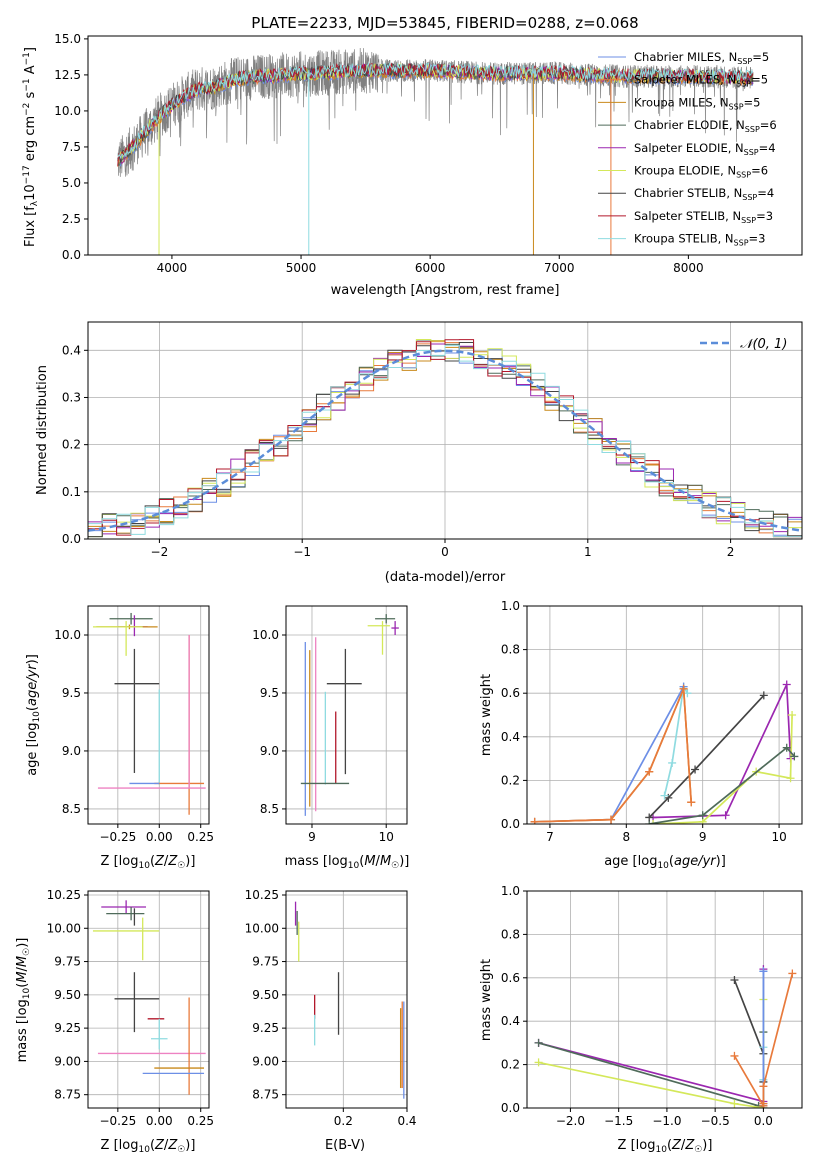 The image size is (819, 1170). What do you see at coordinates (743, 344) in the screenshot?
I see `residuals-legend: 𝒩(0, 1)` at bounding box center [743, 344].